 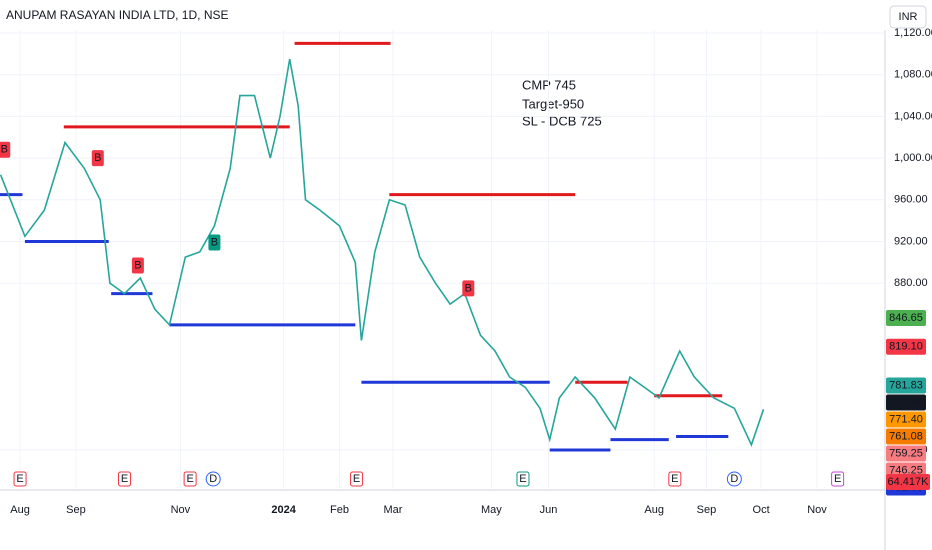 What do you see at coordinates (393, 510) in the screenshot?
I see `x-tick-label: Mar` at bounding box center [393, 510].